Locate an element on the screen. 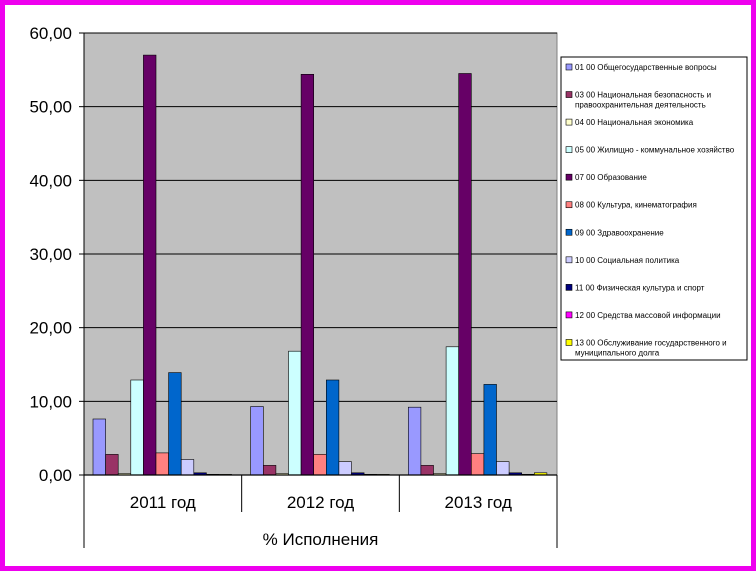  legend-label: 04 00 Национальная экономика is located at coordinates (634, 122).